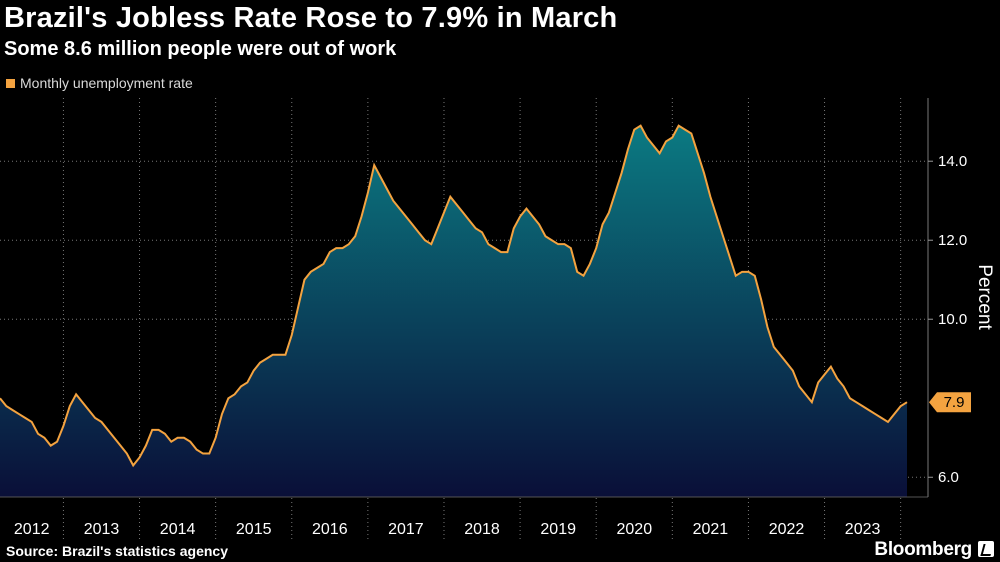  I want to click on x-tick-label: 2020, so click(635, 529).